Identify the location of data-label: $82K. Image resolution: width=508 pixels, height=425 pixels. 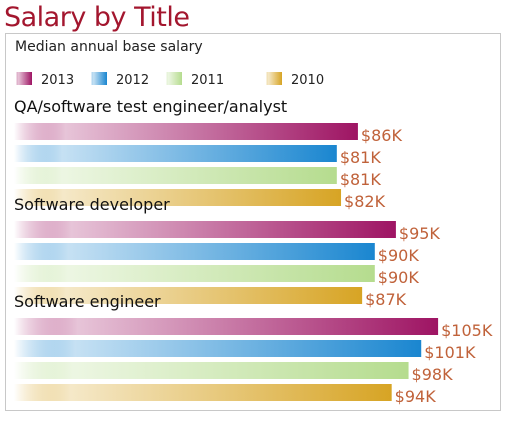
(365, 201).